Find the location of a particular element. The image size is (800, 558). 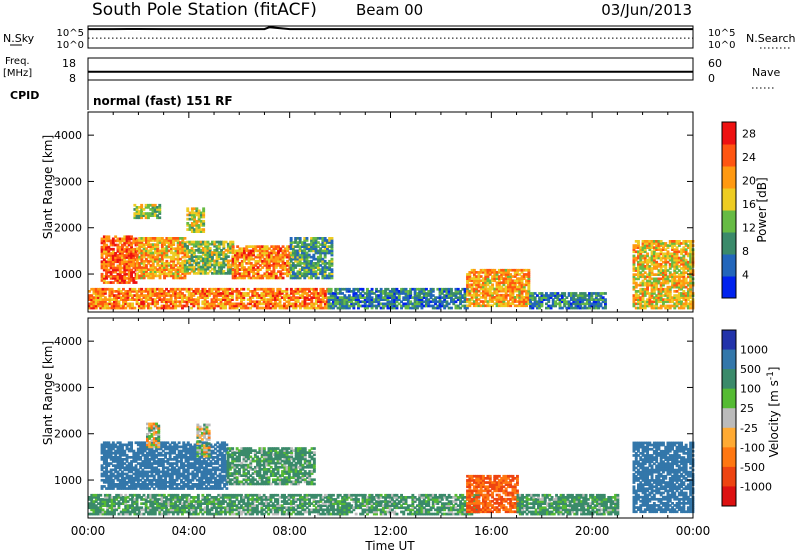

cpid-row: CPID normal (fast) 151 RF is located at coordinates (121, 95).